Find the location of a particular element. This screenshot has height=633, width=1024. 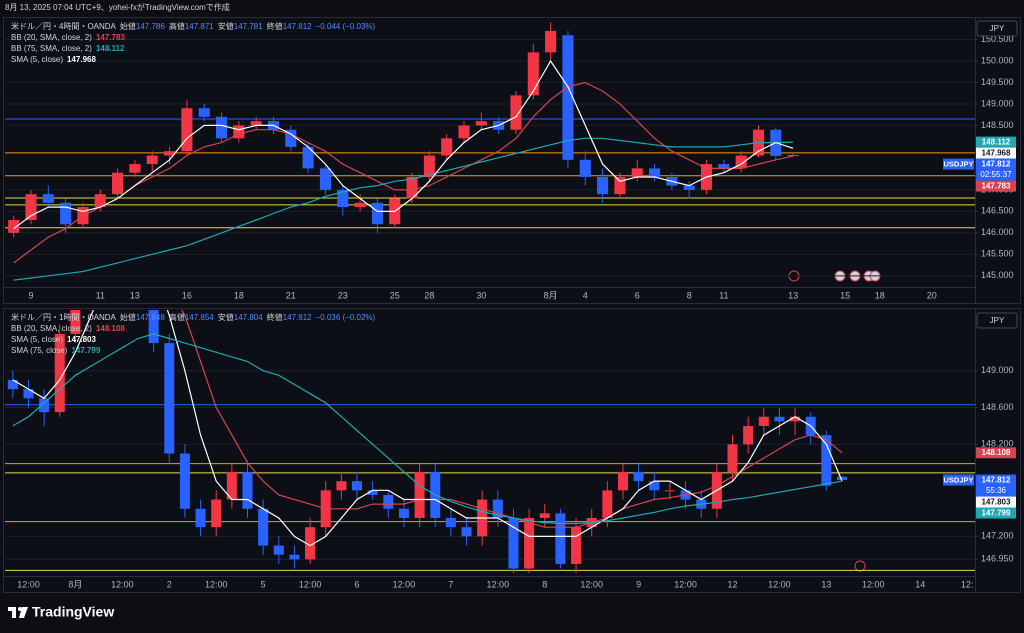

ohlc-value: 147.786 is located at coordinates (150, 26).